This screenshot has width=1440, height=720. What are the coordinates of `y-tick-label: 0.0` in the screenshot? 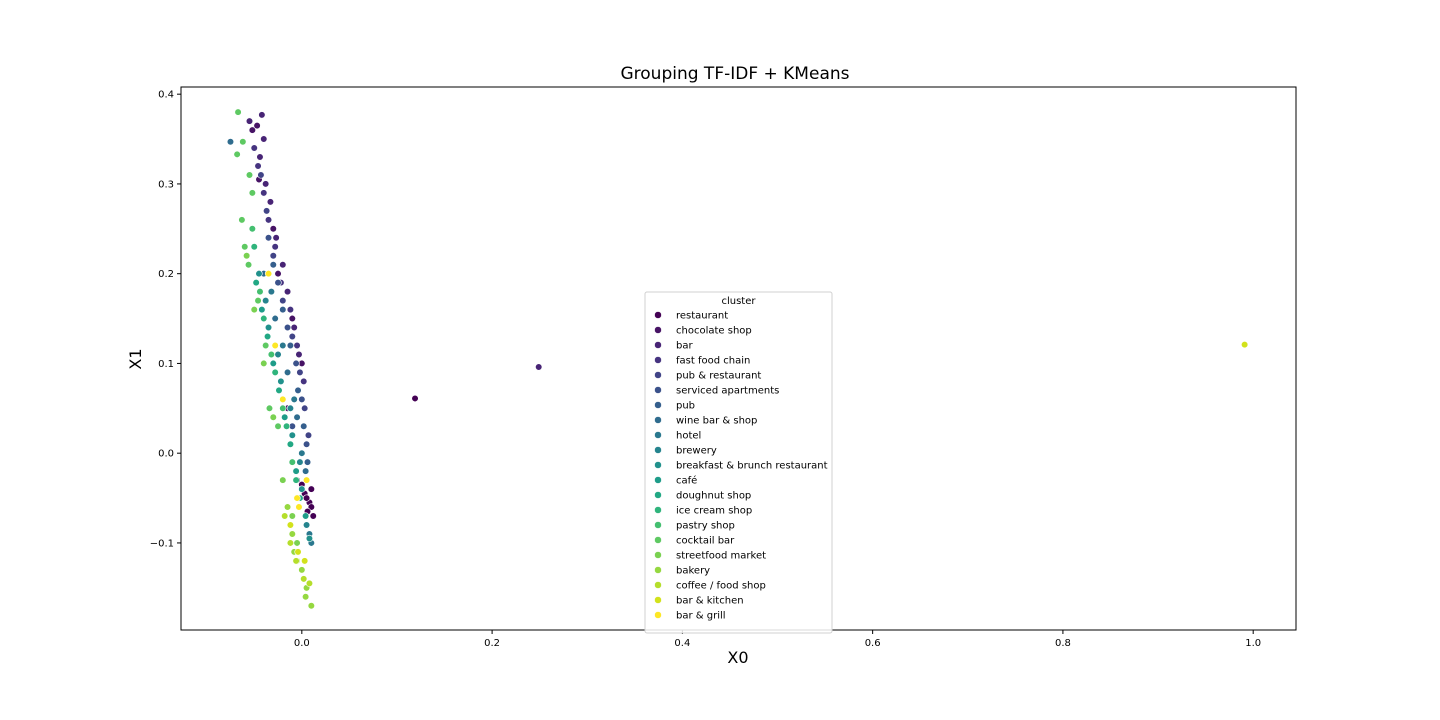 It's located at (166, 454).